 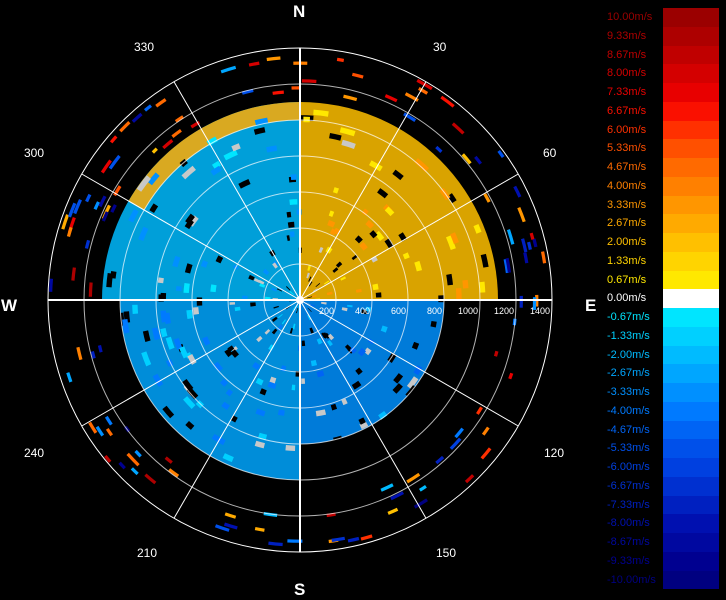 I want to click on legend-label: -1.33m/s, so click(x=628, y=335).